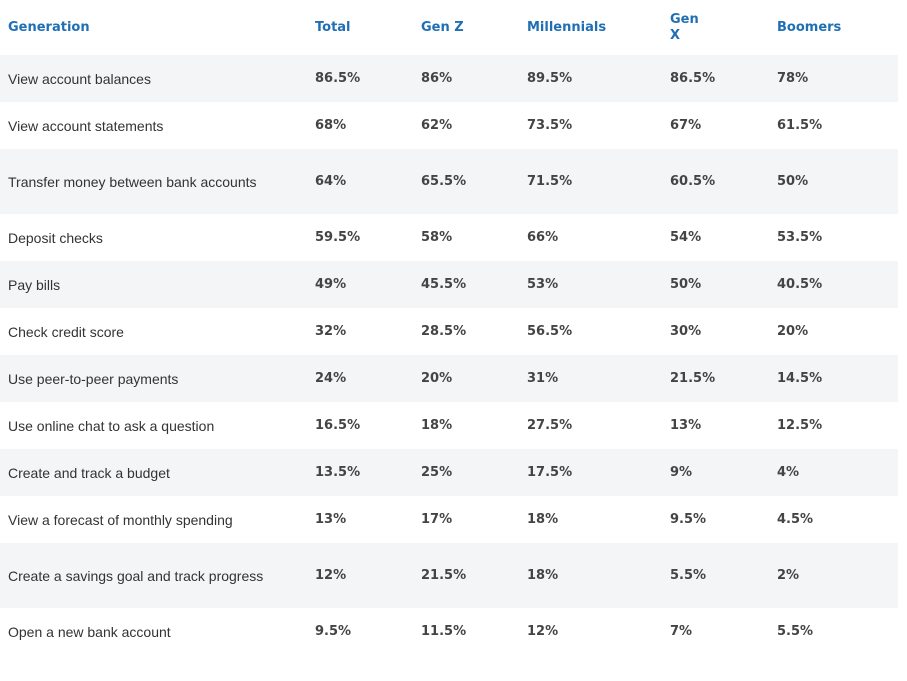  Describe the element at coordinates (788, 575) in the screenshot. I see `cell-boomers: 2%` at that location.